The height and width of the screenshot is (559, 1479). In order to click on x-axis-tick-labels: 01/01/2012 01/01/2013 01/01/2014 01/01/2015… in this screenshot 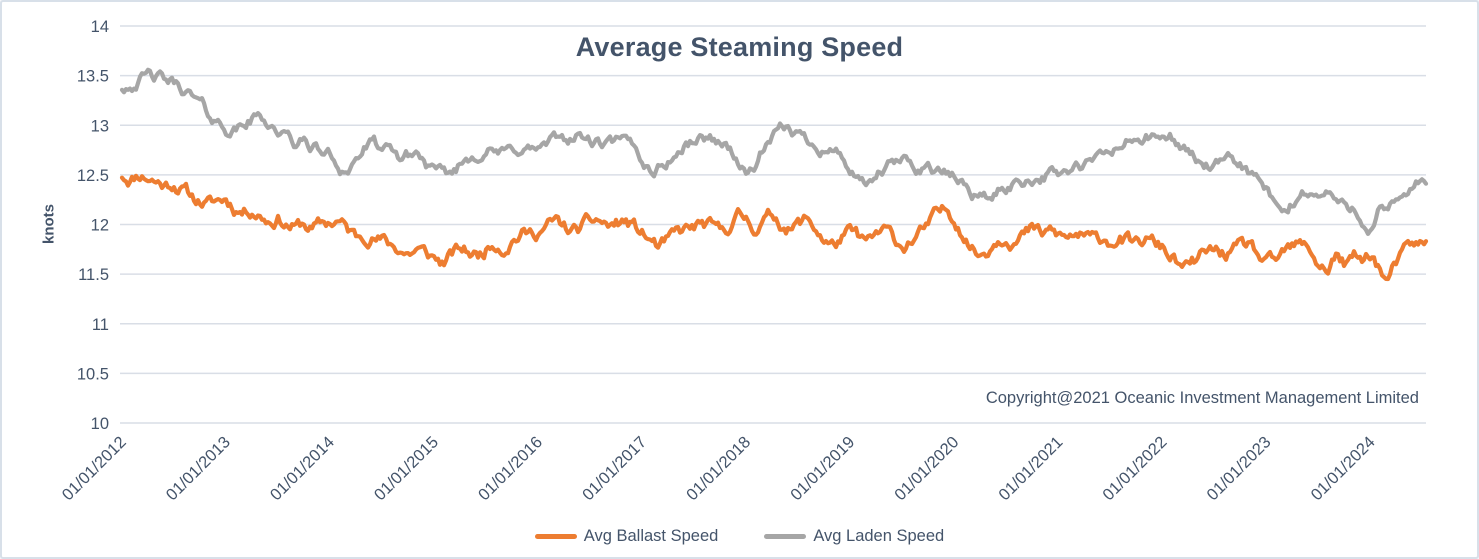, I will do `click(719, 468)`.